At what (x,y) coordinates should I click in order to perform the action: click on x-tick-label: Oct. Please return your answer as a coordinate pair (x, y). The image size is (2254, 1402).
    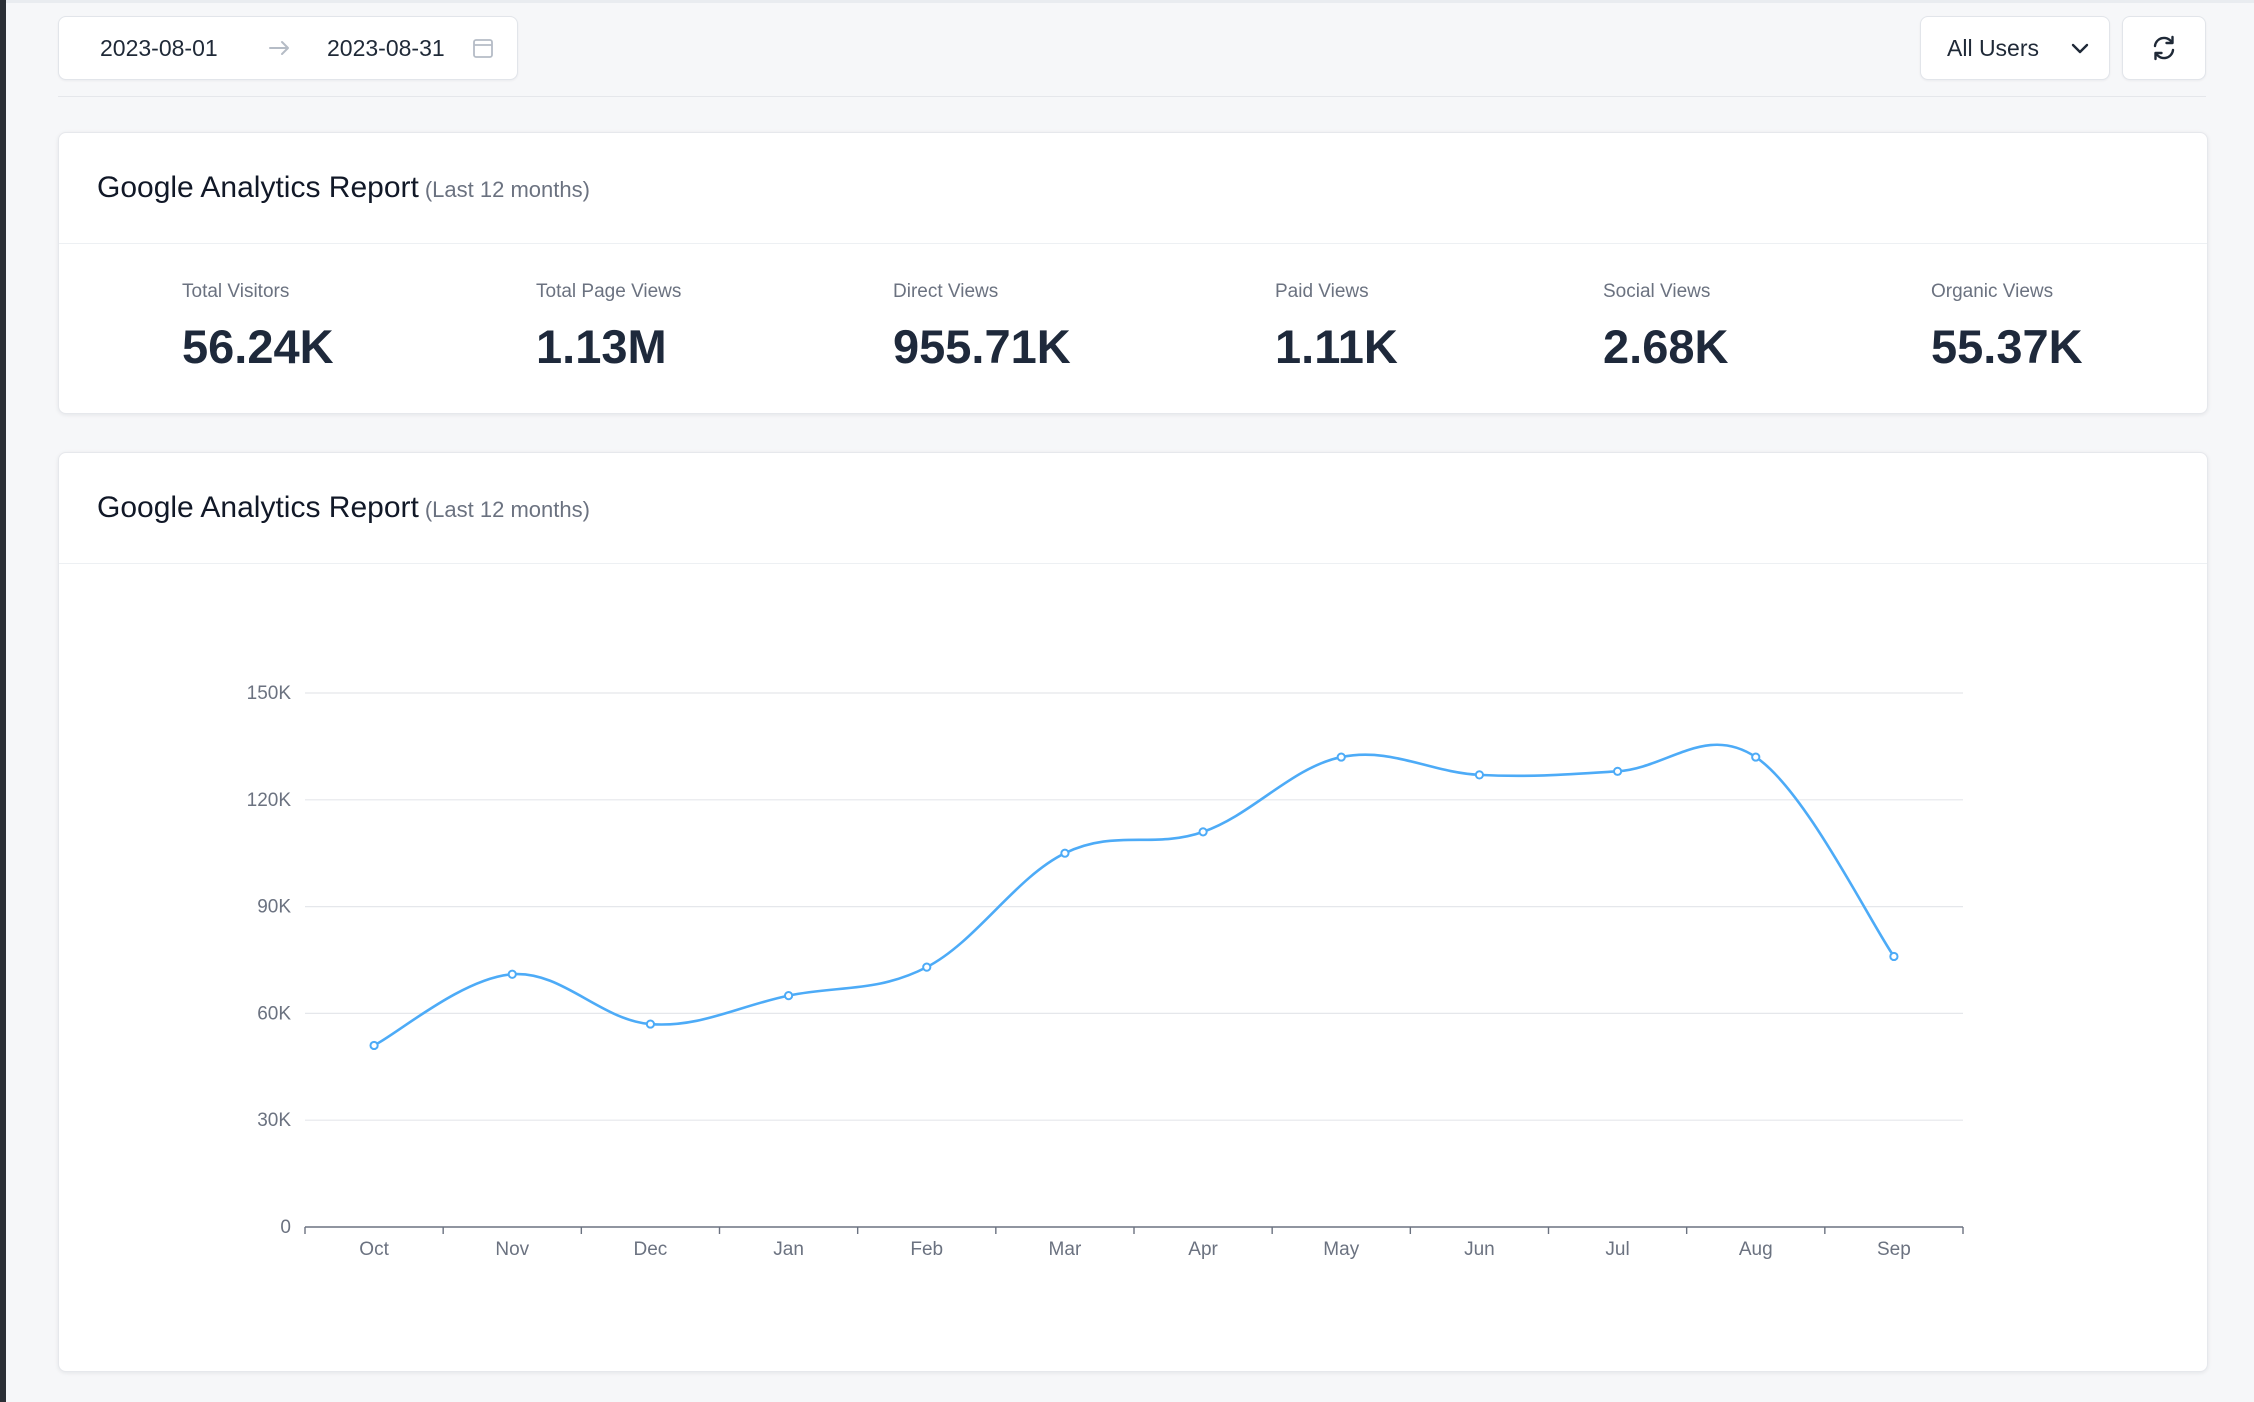
    Looking at the image, I should click on (374, 1249).